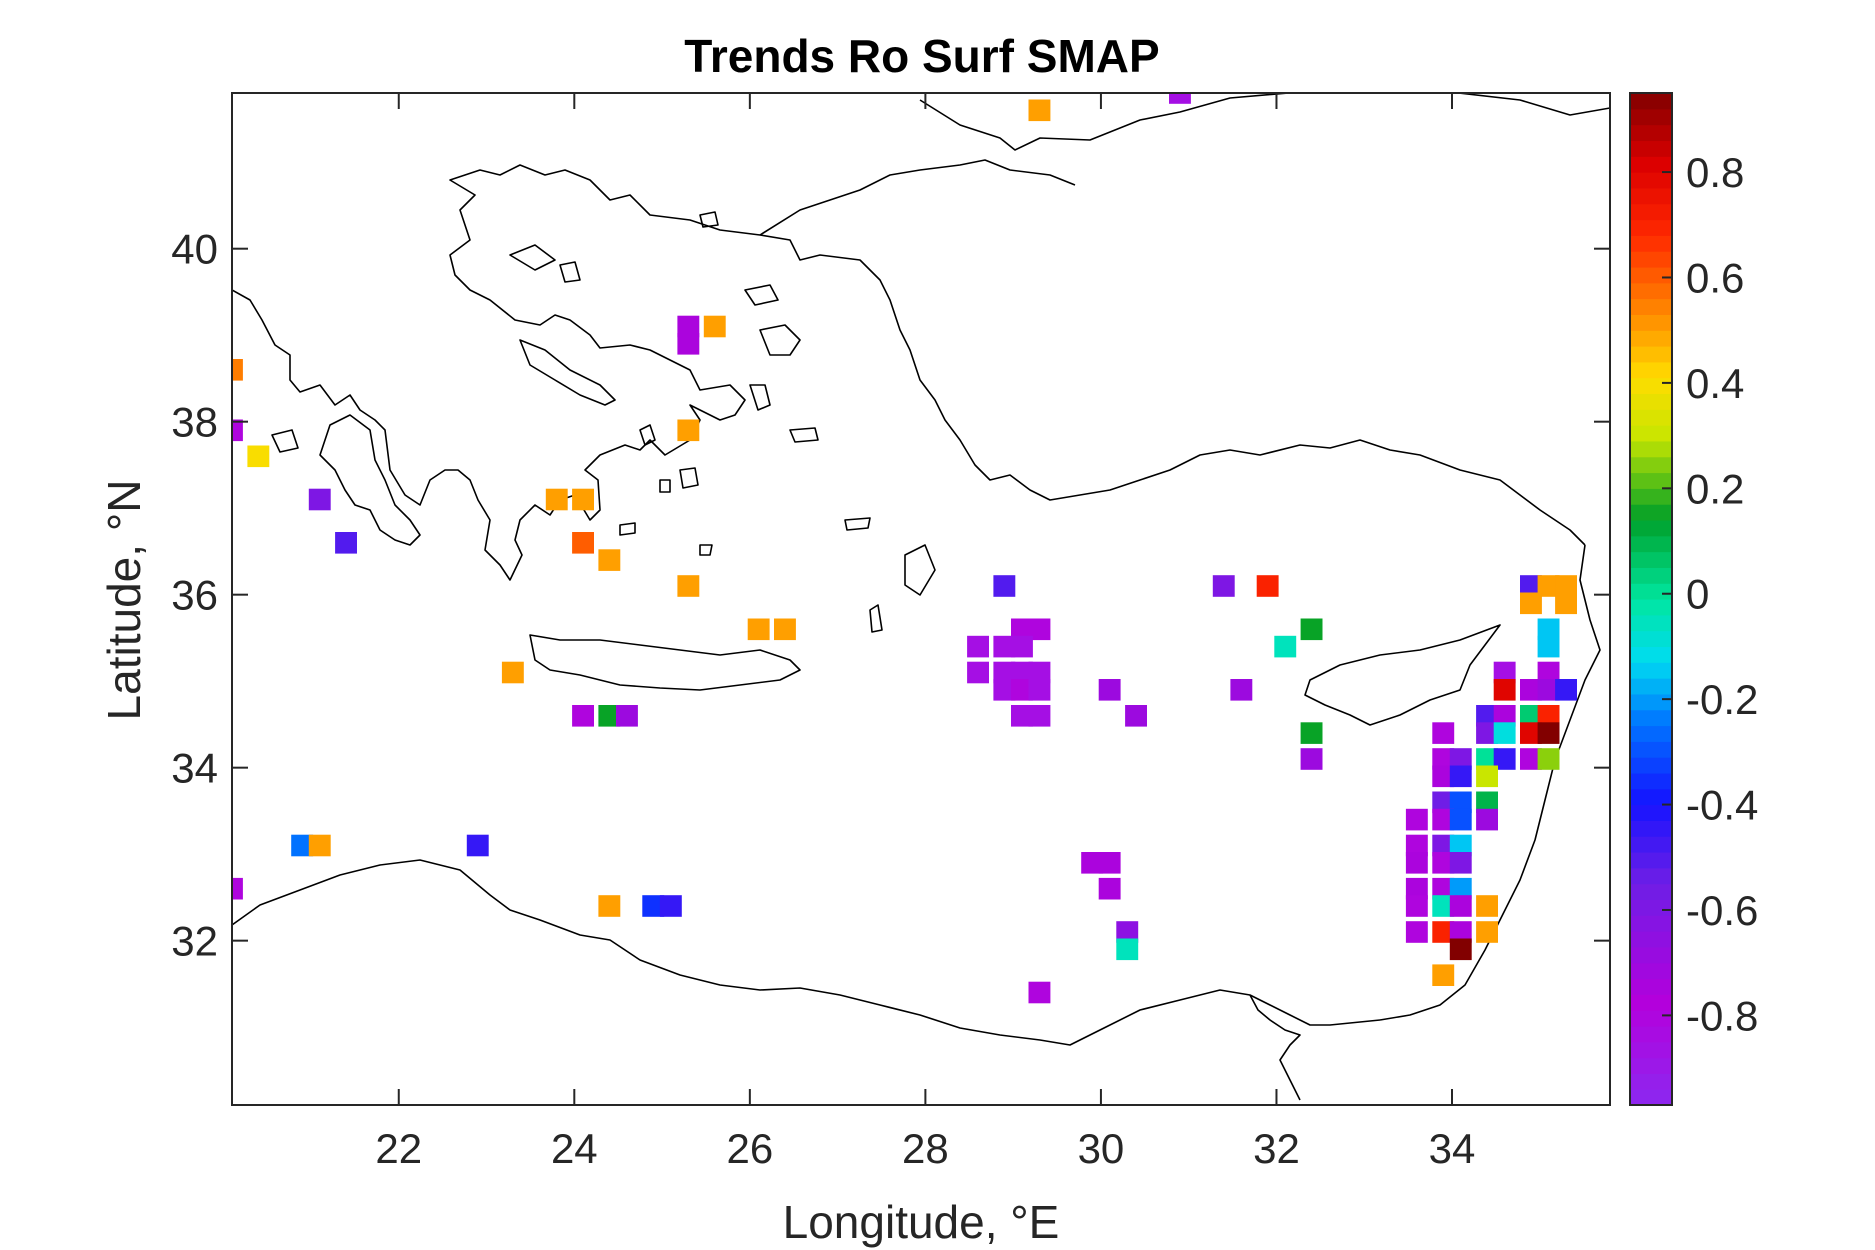  What do you see at coordinates (876, 618) in the screenshot?
I see `island-karpathos` at bounding box center [876, 618].